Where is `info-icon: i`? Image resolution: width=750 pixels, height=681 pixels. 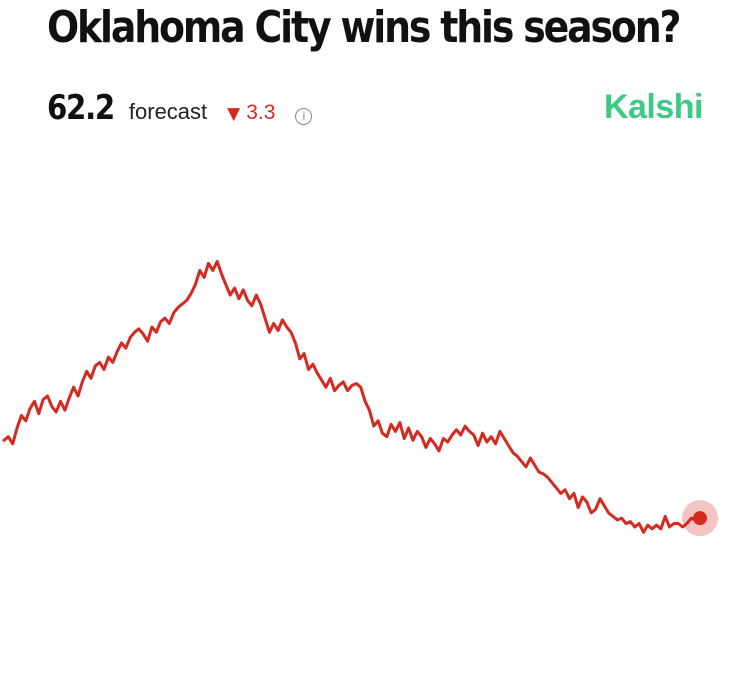 info-icon: i is located at coordinates (304, 116).